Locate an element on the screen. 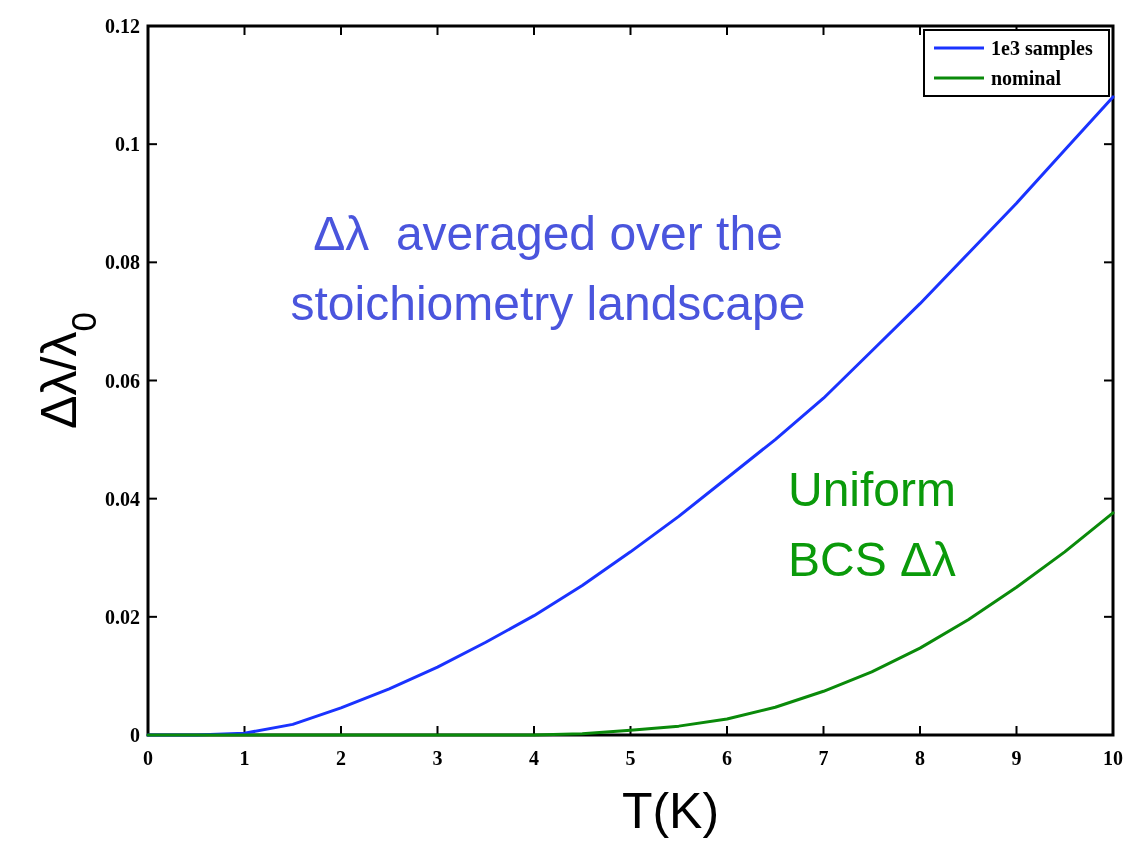 The width and height of the screenshot is (1136, 846). x-tick-label: 5 is located at coordinates (630, 758).